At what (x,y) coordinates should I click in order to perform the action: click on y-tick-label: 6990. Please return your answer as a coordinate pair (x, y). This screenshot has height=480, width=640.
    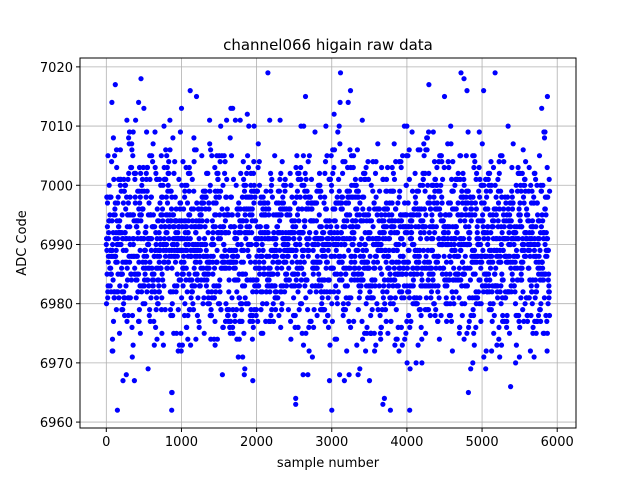
    Looking at the image, I should click on (56, 245).